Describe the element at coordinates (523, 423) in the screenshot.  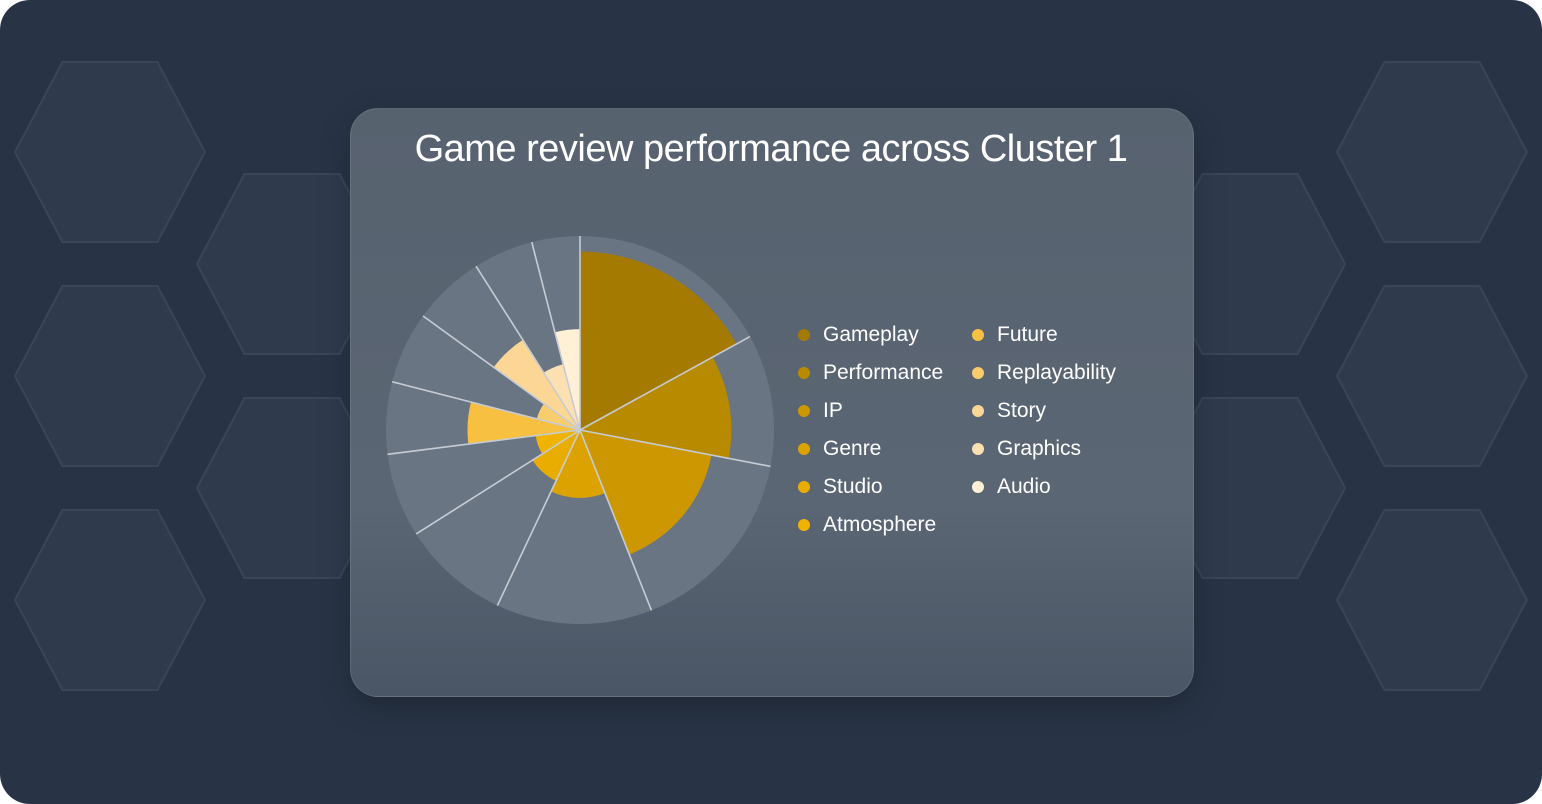
I see `slice-future` at that location.